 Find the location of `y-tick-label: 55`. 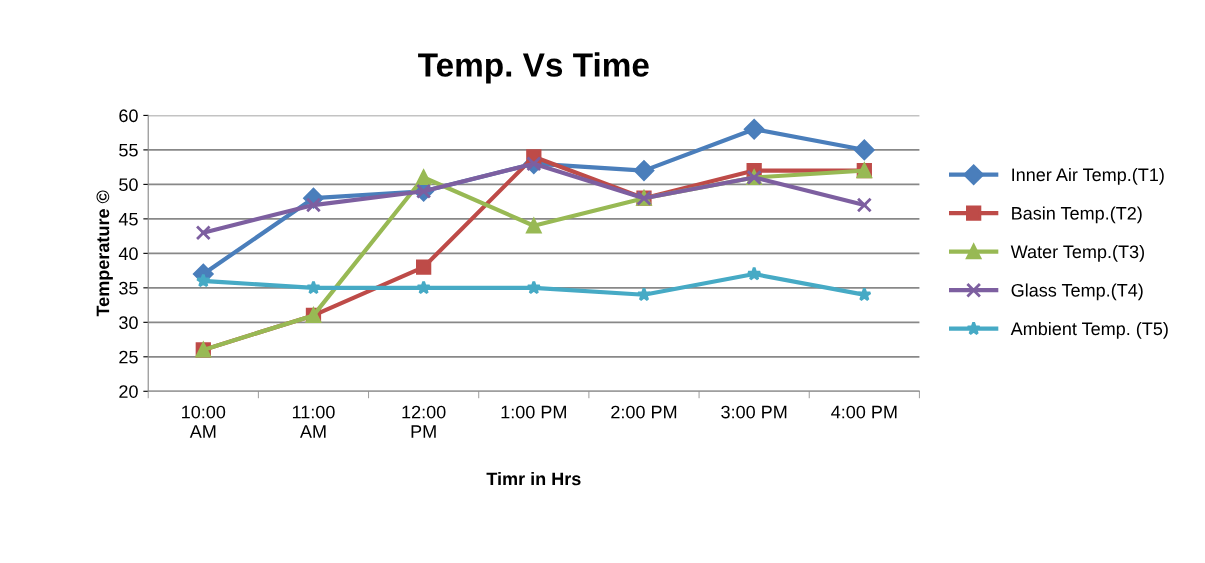

y-tick-label: 55 is located at coordinates (128, 150).